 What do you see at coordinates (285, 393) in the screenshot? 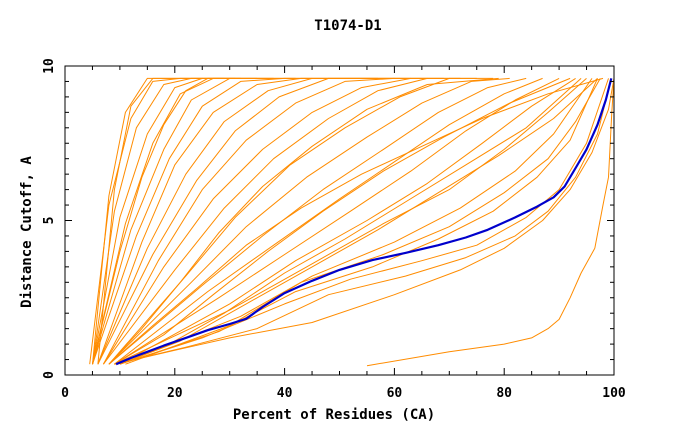
I see `x-tick-label: 40` at bounding box center [285, 393].